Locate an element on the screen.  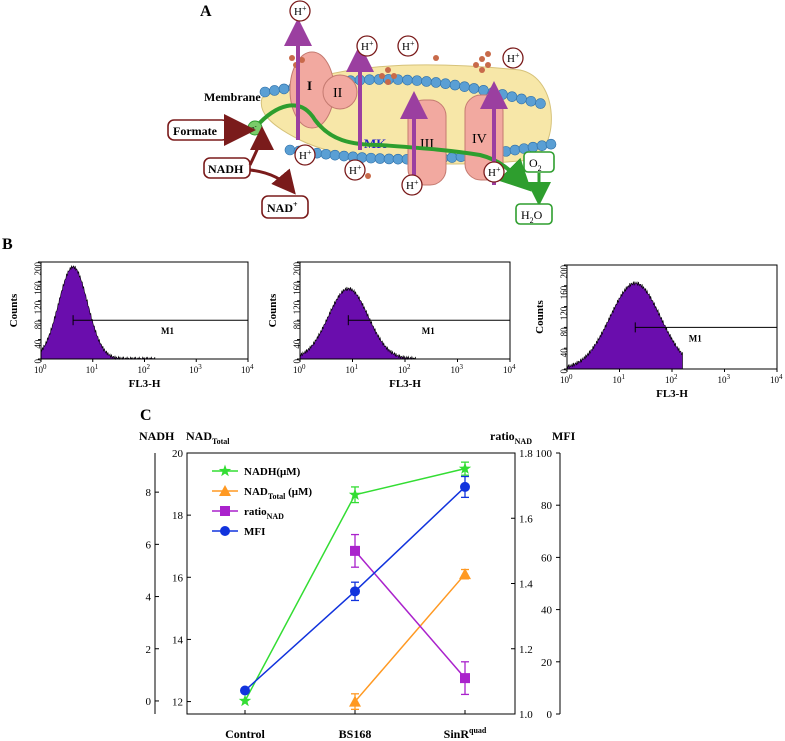
panel-label-c: C is located at coordinates (146, 415).